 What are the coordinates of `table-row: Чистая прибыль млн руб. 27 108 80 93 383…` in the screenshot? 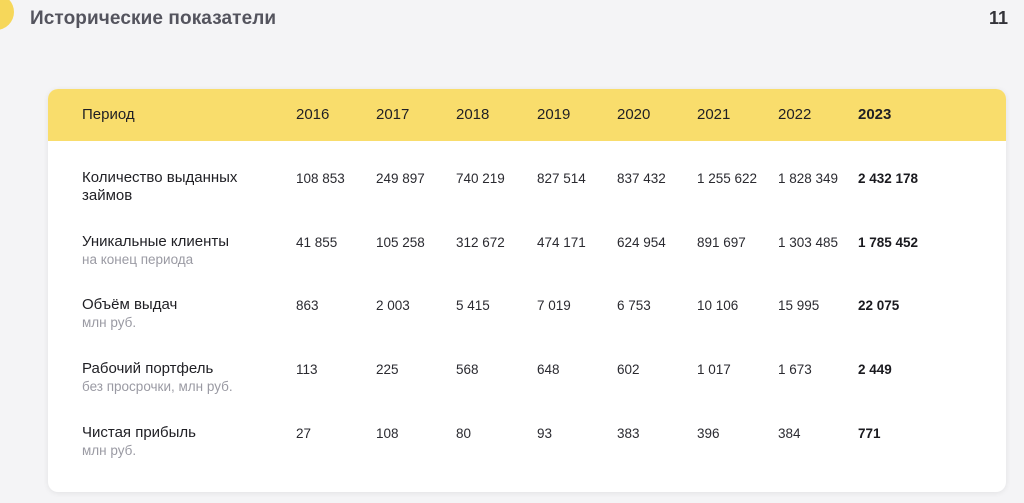 It's located at (527, 449).